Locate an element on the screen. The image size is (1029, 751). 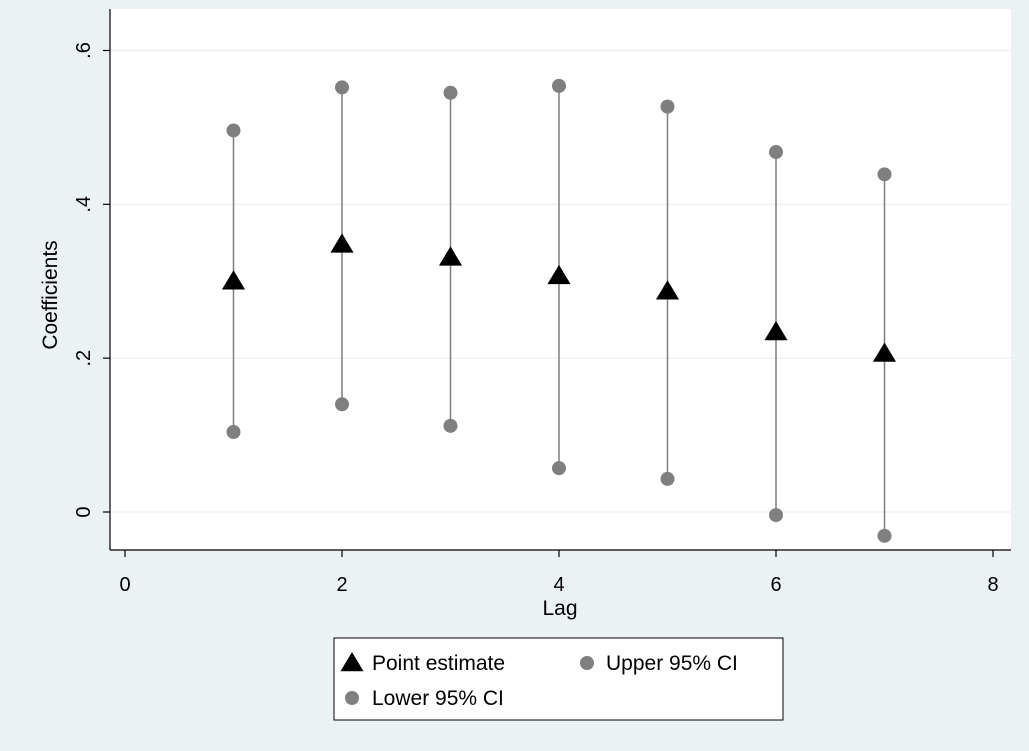
legend-point-estimate-label: Point estimate is located at coordinates (438, 663).